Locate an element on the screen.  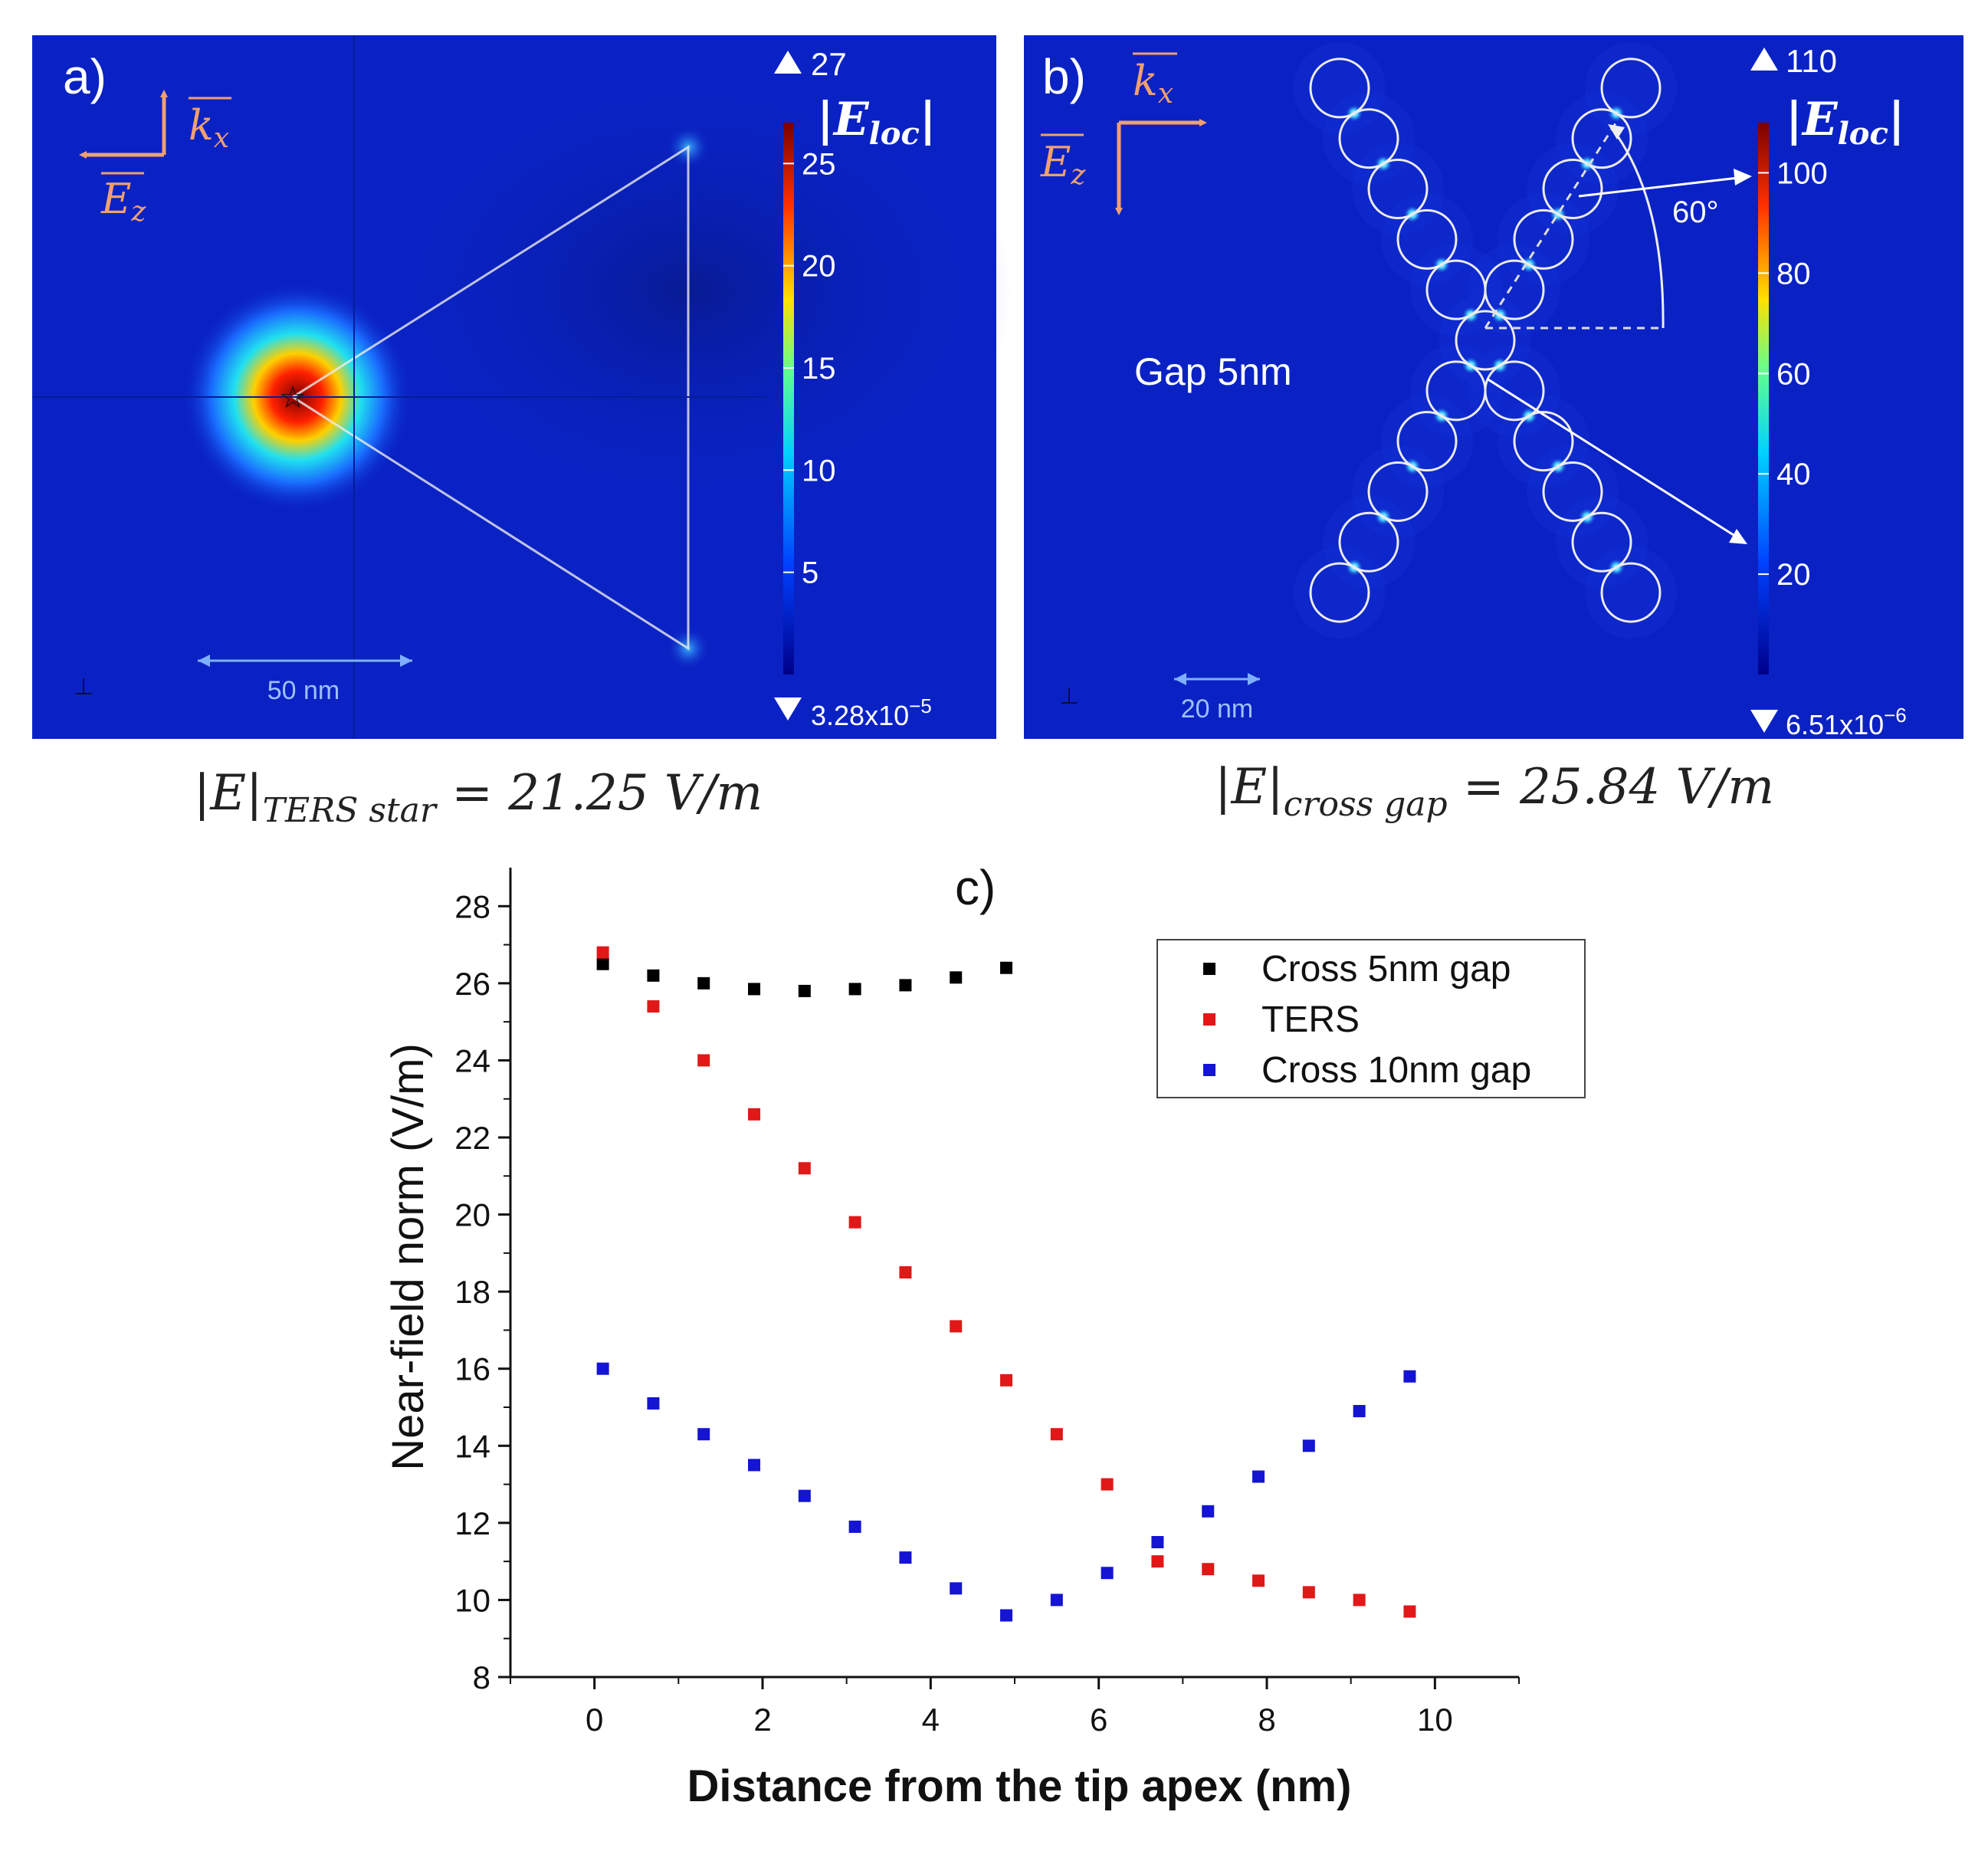
panel-b-colorbar-tick-label: 100 is located at coordinates (1802, 173).